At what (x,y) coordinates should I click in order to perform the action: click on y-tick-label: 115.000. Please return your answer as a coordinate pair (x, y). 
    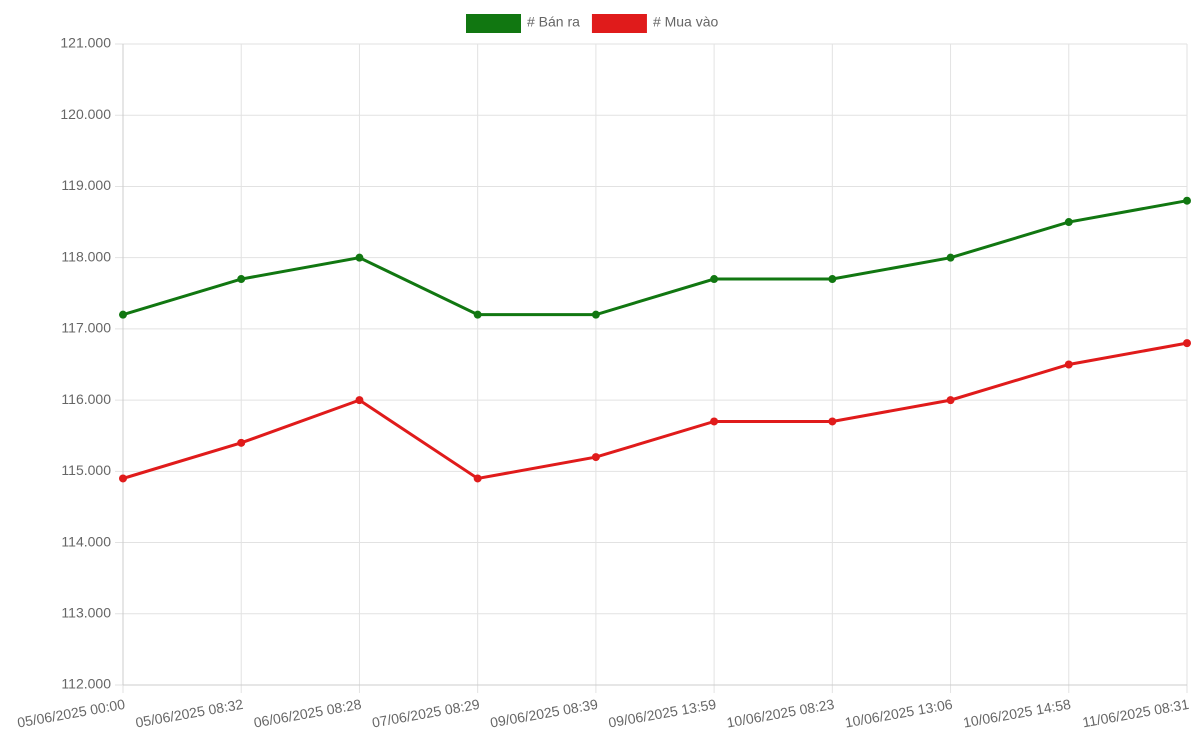
    Looking at the image, I should click on (86, 470).